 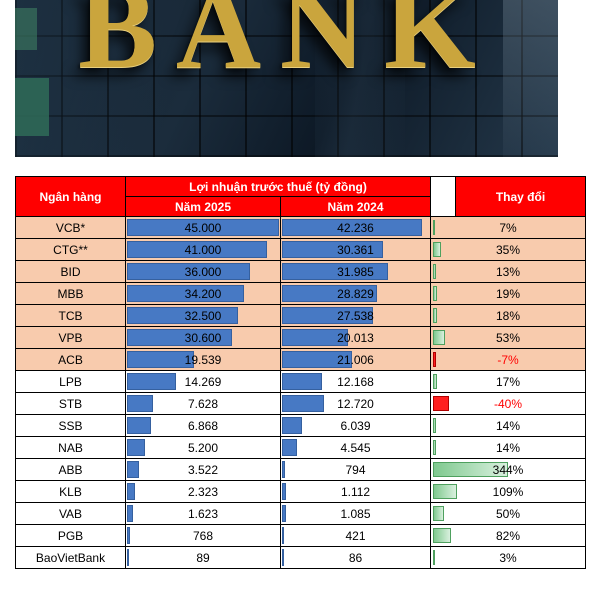 I want to click on table-row: ABB 3.522 794 344%, so click(x=301, y=469).